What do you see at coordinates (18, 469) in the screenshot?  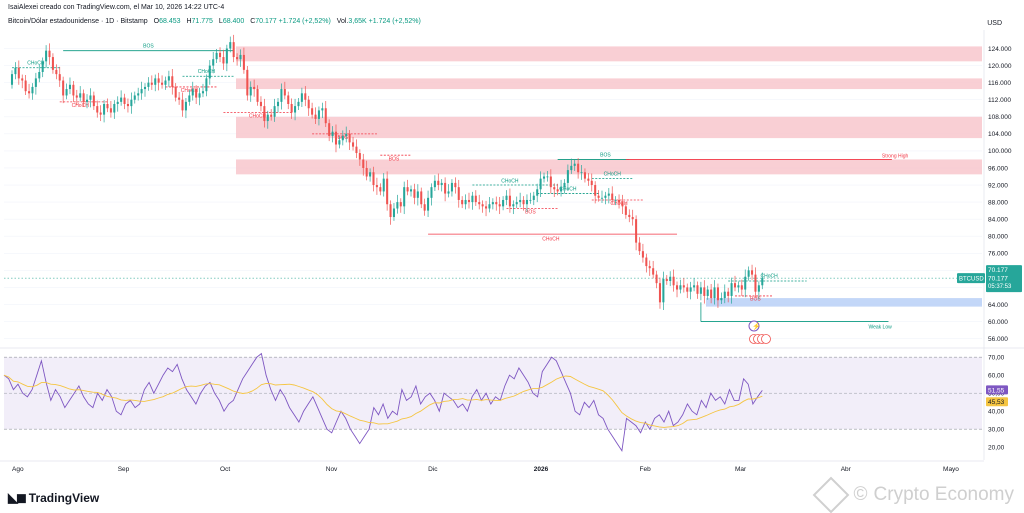 I see `time-tick-label: Ago` at bounding box center [18, 469].